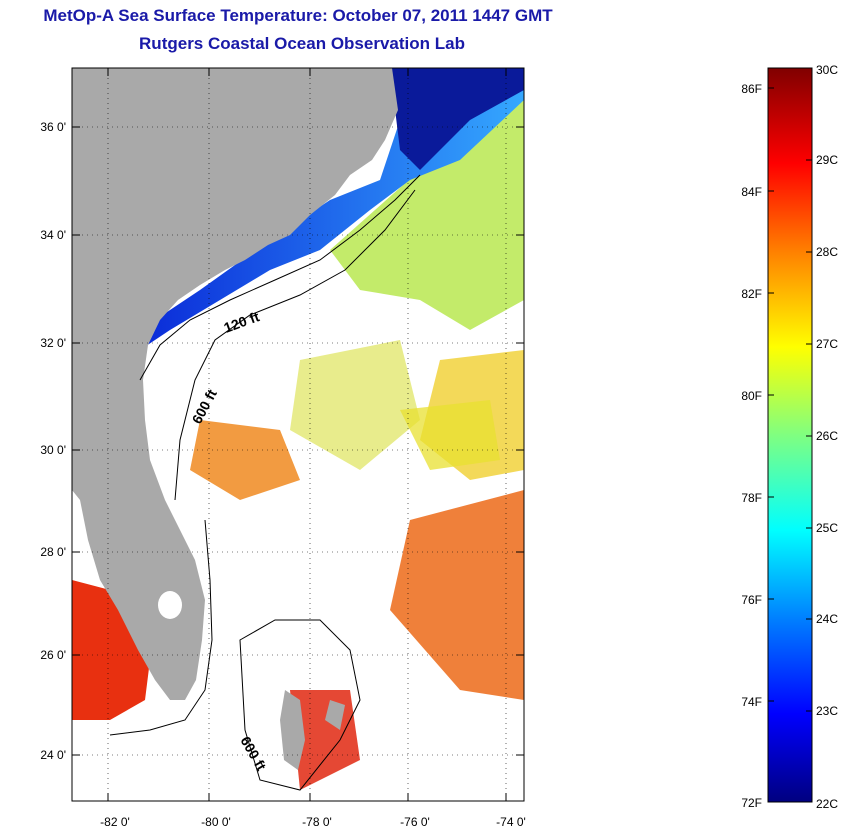 The image size is (849, 832). What do you see at coordinates (53, 127) in the screenshot?
I see `y-tick-label: 36 0'` at bounding box center [53, 127].